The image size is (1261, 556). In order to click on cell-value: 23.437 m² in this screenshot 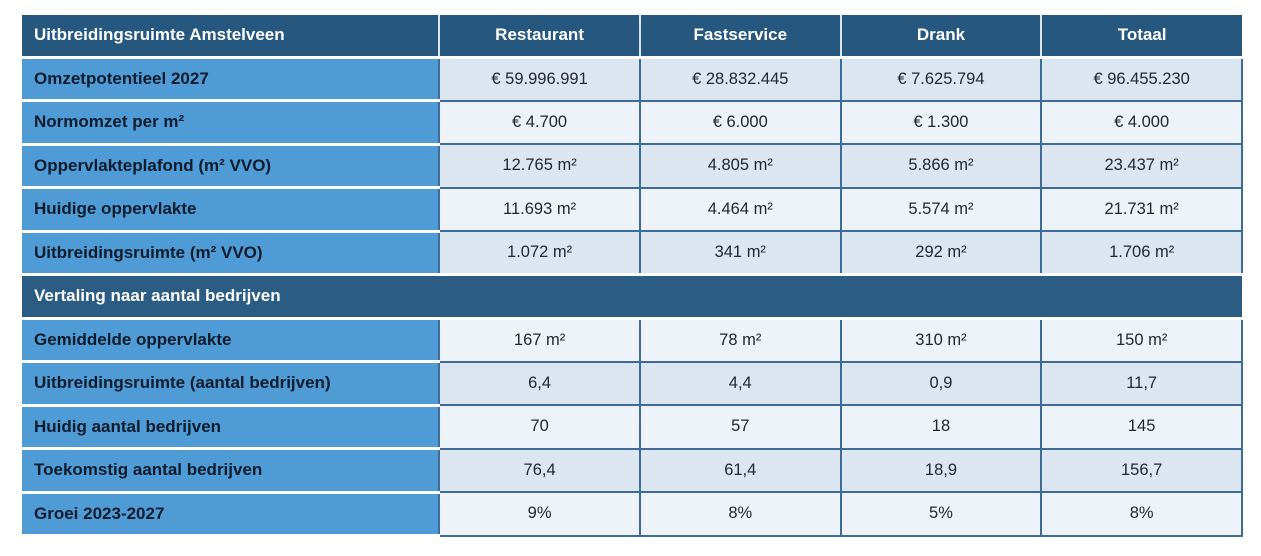, I will do `click(1141, 166)`.